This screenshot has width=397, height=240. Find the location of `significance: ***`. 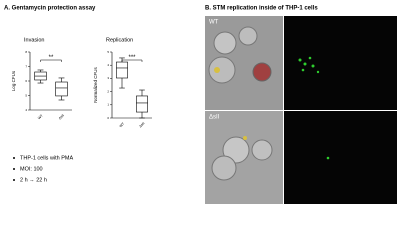

significance: *** is located at coordinates (132, 58).